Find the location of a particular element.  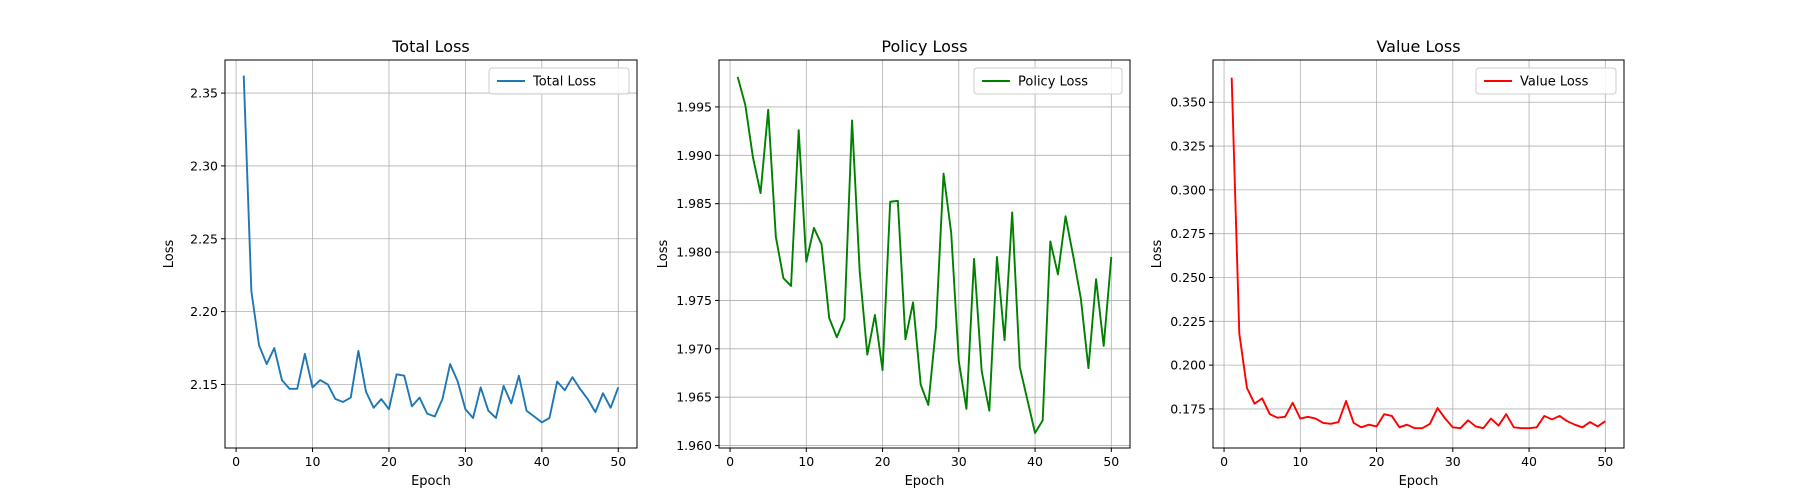

legend-label: Policy Loss is located at coordinates (1053, 82).